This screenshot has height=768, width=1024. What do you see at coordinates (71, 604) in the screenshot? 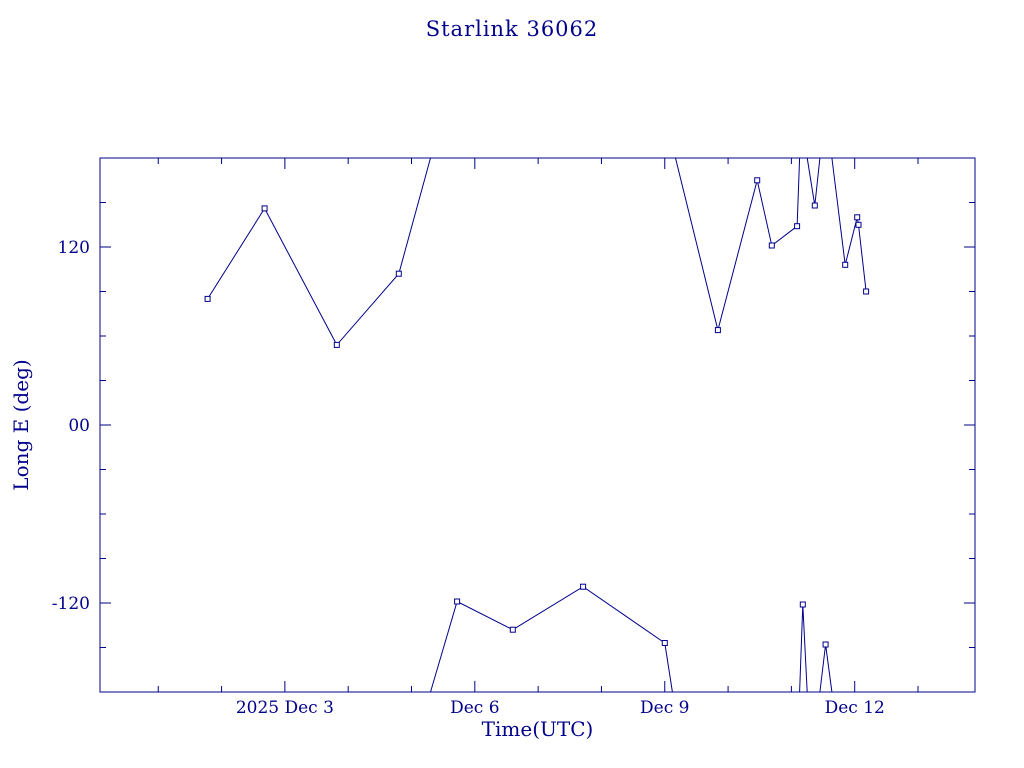
I see `y-tick-label: -120` at bounding box center [71, 604].